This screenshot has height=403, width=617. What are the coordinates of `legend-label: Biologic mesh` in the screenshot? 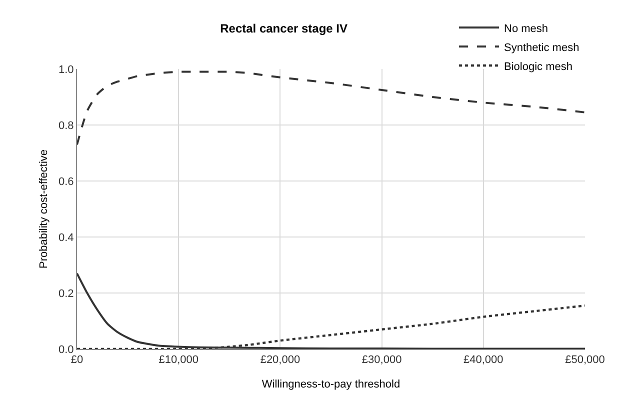 It's located at (538, 66).